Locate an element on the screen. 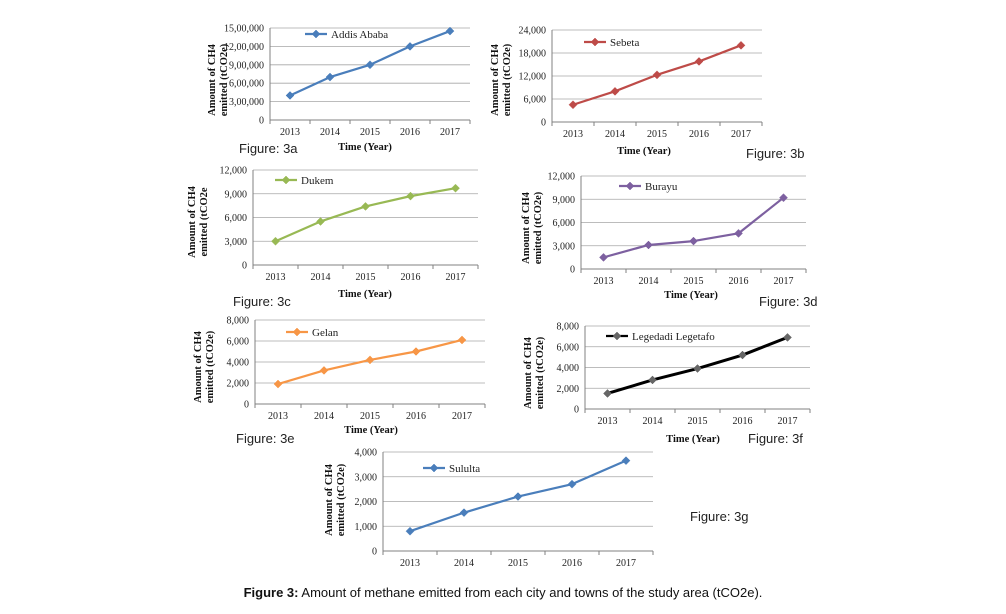  legend: Addis Ababa is located at coordinates (346, 35).